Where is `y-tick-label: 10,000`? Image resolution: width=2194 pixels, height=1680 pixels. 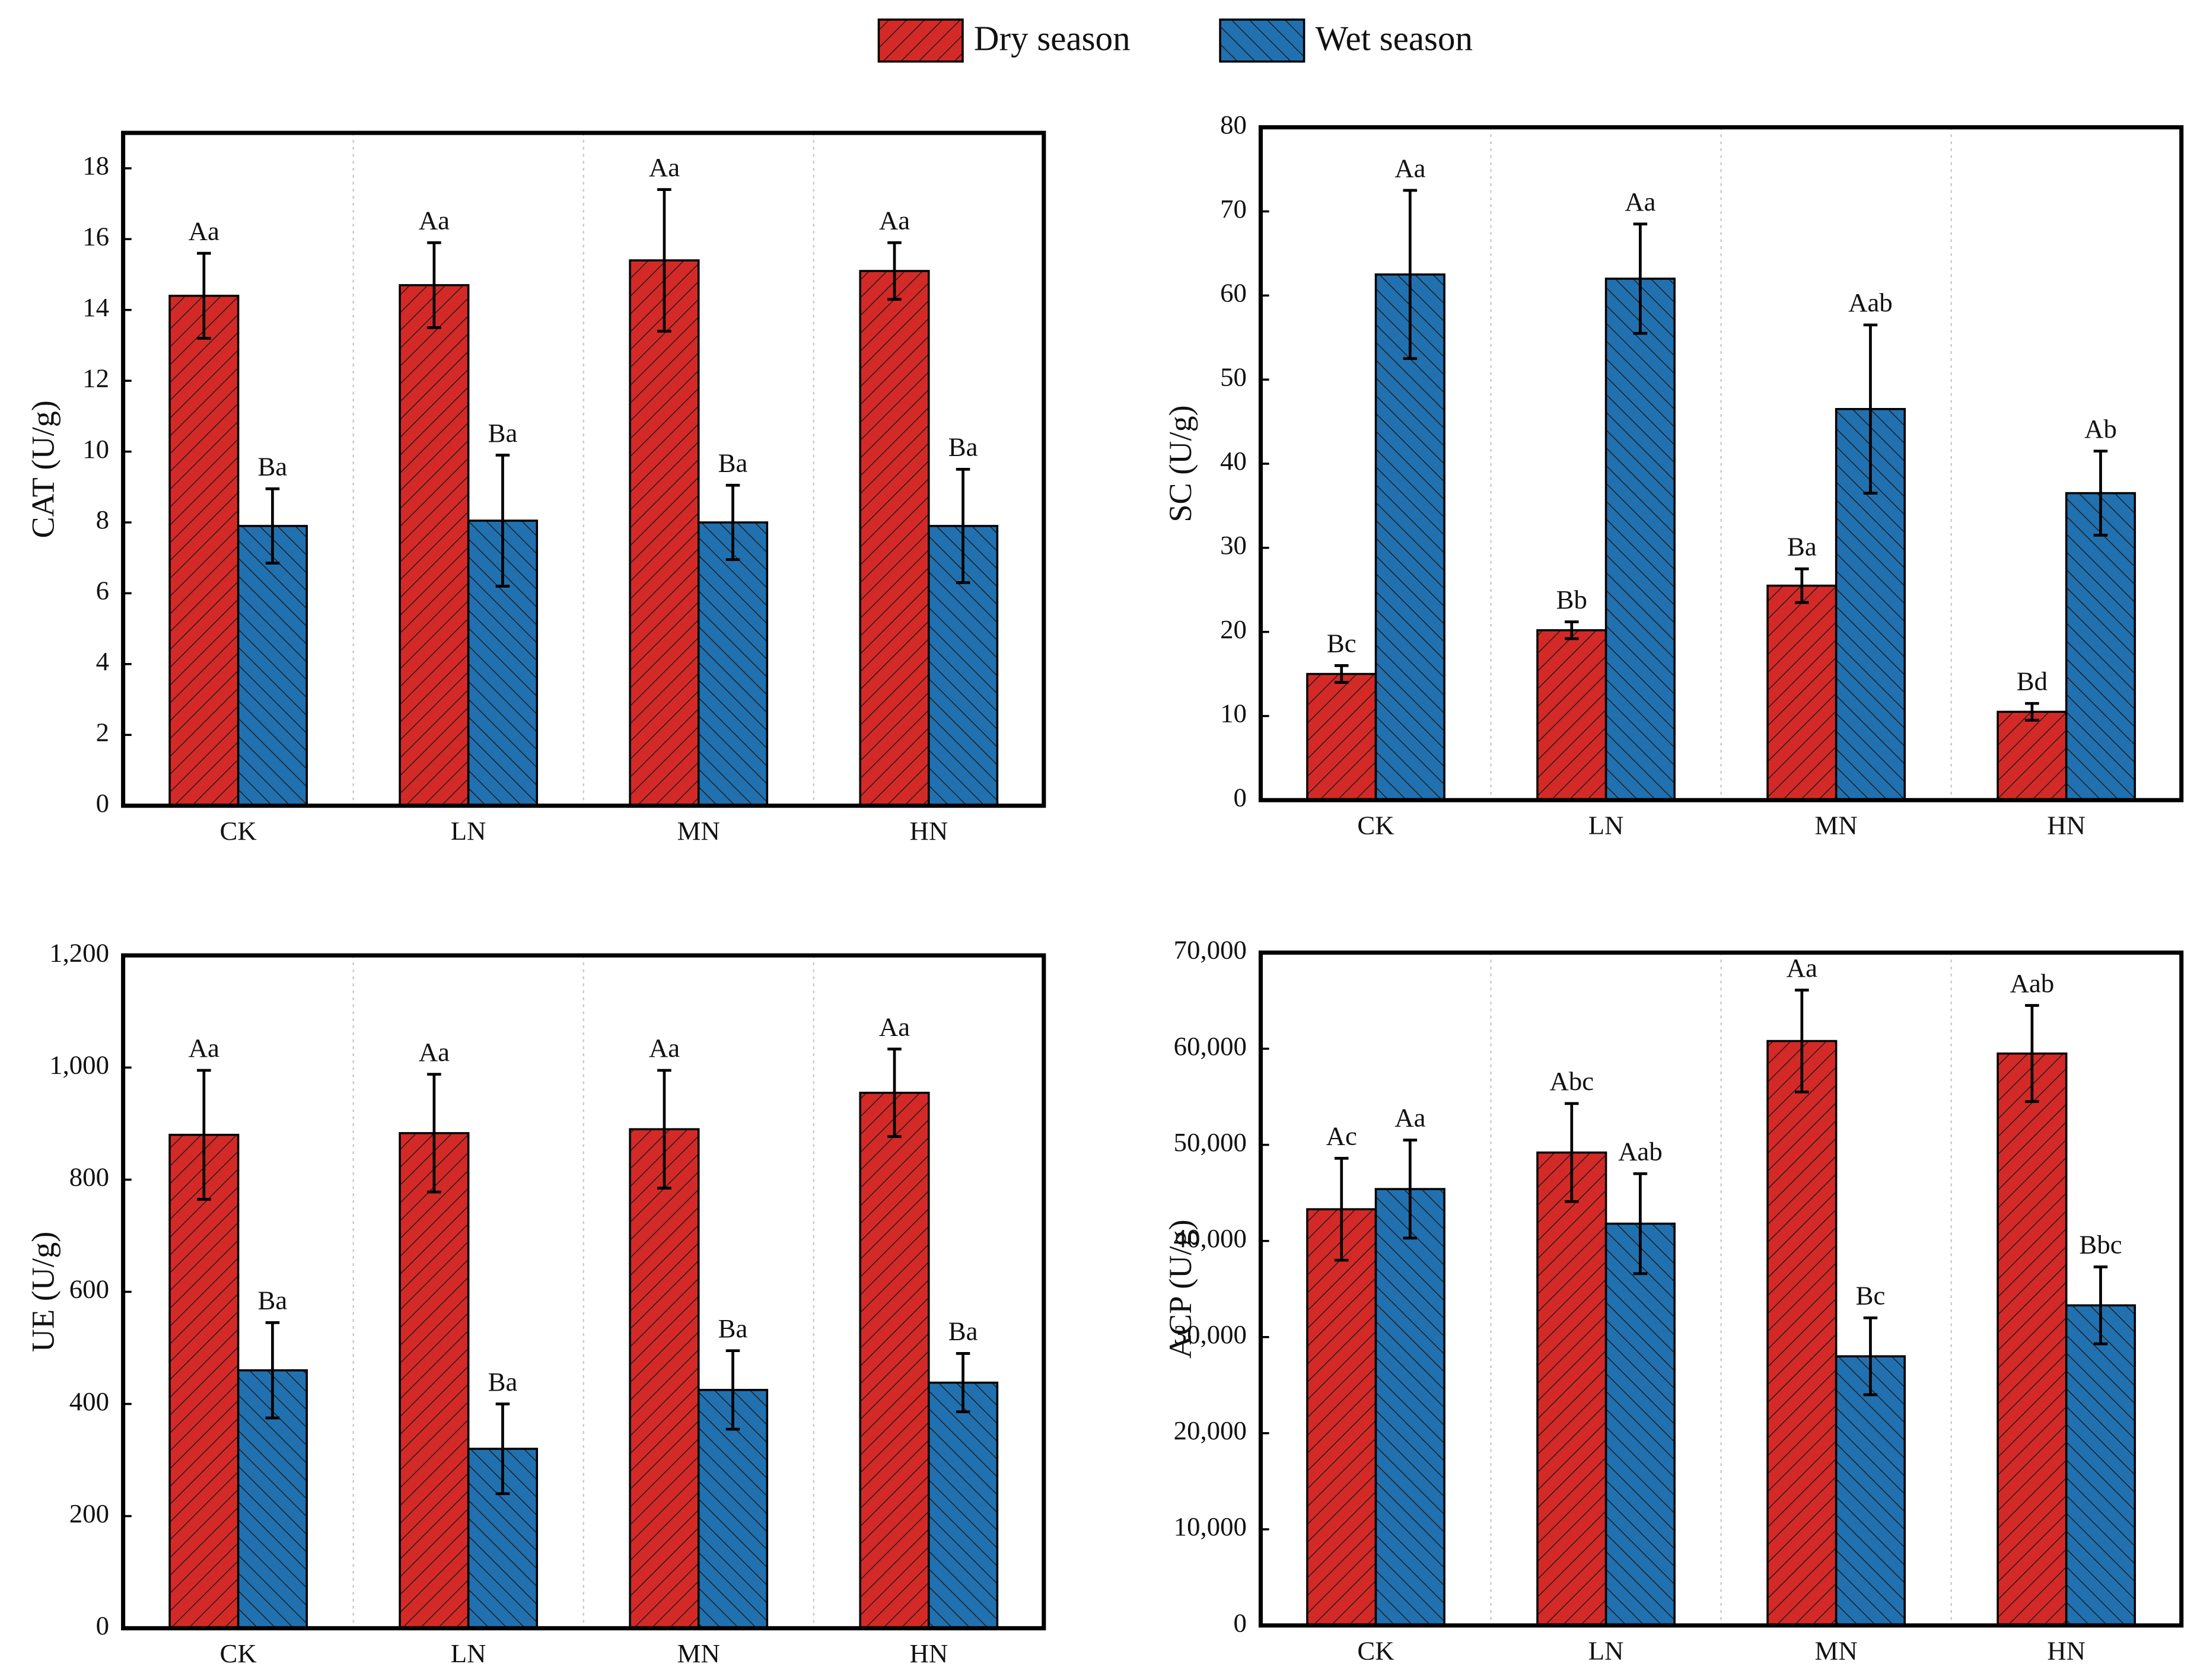
y-tick-label: 10,000 is located at coordinates (1210, 1526).